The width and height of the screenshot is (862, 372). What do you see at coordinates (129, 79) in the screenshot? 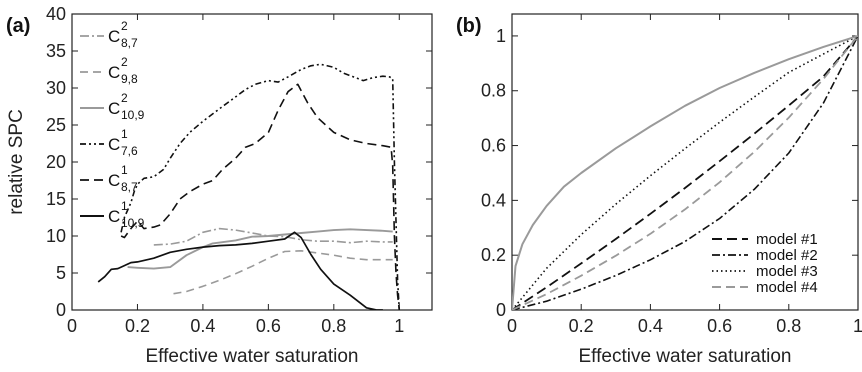
I see `legend-subscript: 9,8` at bounding box center [129, 79].